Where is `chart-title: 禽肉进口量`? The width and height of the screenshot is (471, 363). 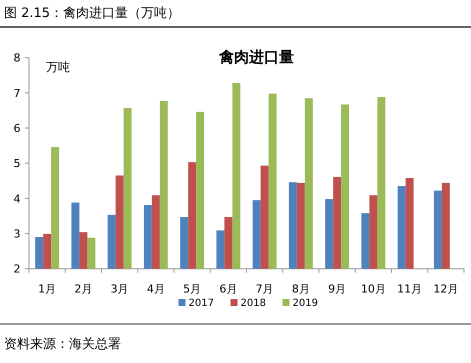 chart-title: 禽肉进口量 is located at coordinates (256, 57).